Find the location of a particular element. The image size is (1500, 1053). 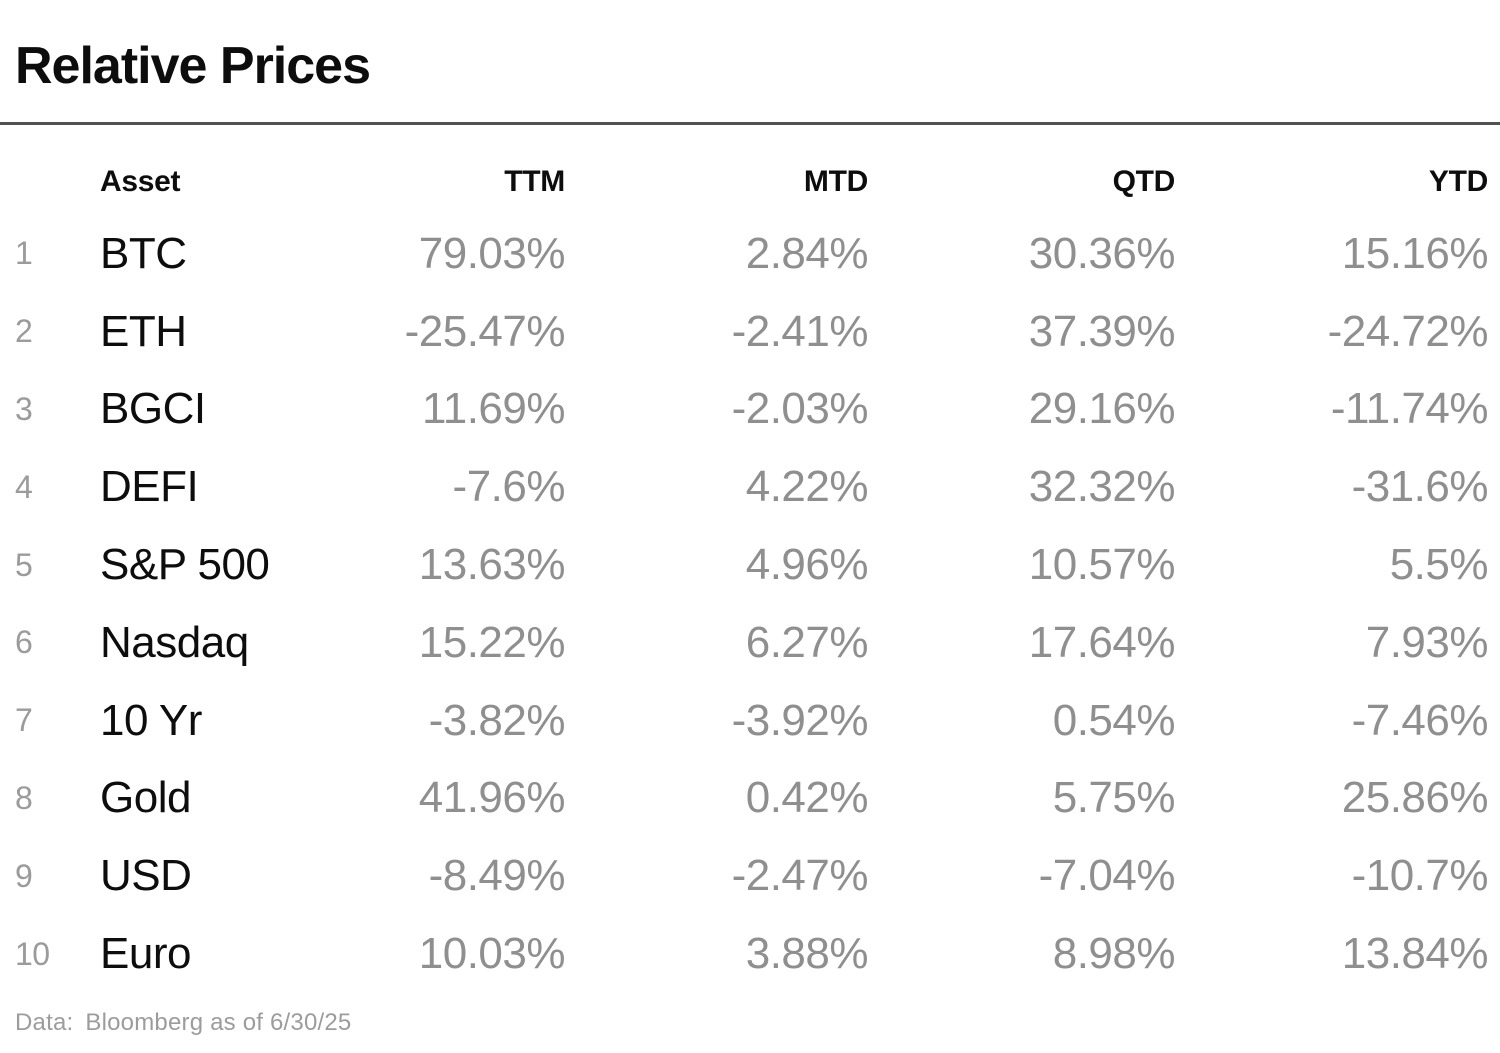

ttm-value: -8.49% is located at coordinates (497, 876).